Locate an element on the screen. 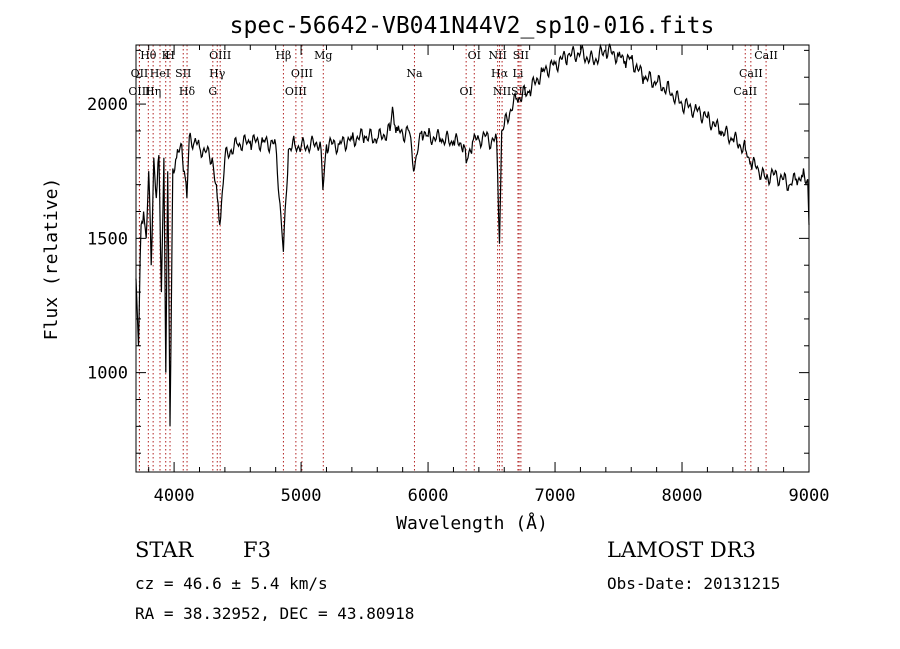 The width and height of the screenshot is (900, 649). spectral-line-label: Na is located at coordinates (414, 73).